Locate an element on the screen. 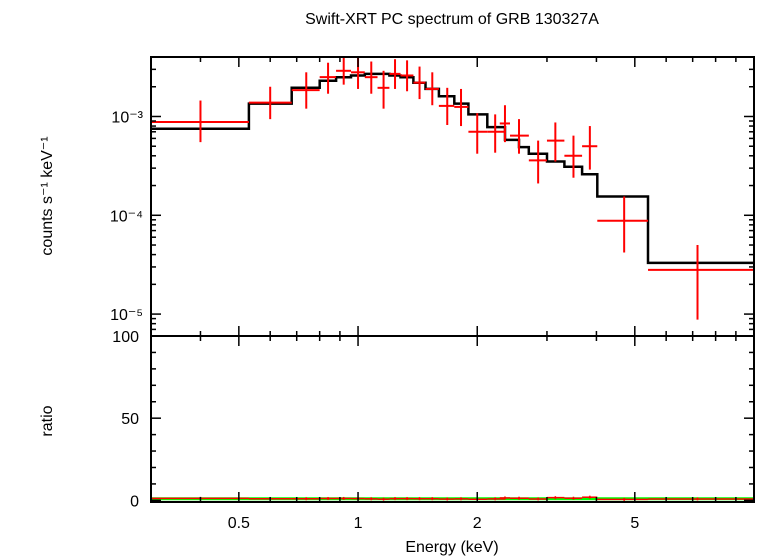 This screenshot has height=556, width=758. y-axis-label-top: counts s⁻¹ keV⁻¹ is located at coordinates (47, 195).